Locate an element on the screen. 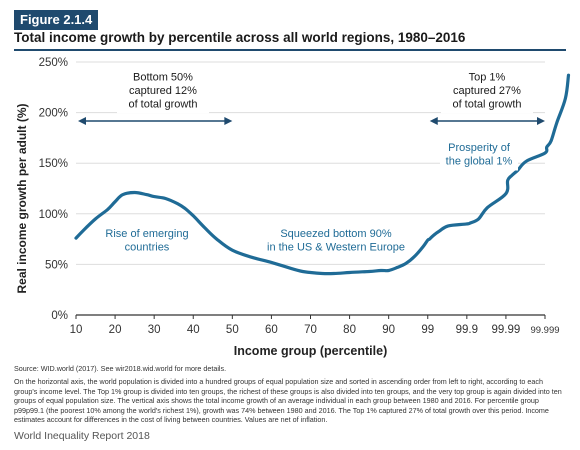 Image resolution: width=580 pixels, height=450 pixels. y-tick-label: 0% is located at coordinates (59, 316).